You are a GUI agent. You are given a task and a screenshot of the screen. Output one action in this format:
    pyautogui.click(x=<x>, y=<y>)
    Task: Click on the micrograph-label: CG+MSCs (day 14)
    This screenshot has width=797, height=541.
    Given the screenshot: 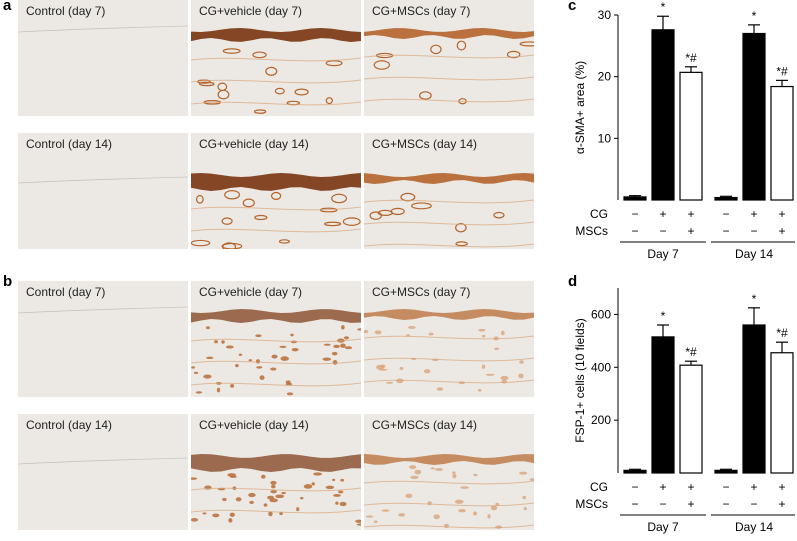 What is the action you would take?
    pyautogui.click(x=425, y=425)
    